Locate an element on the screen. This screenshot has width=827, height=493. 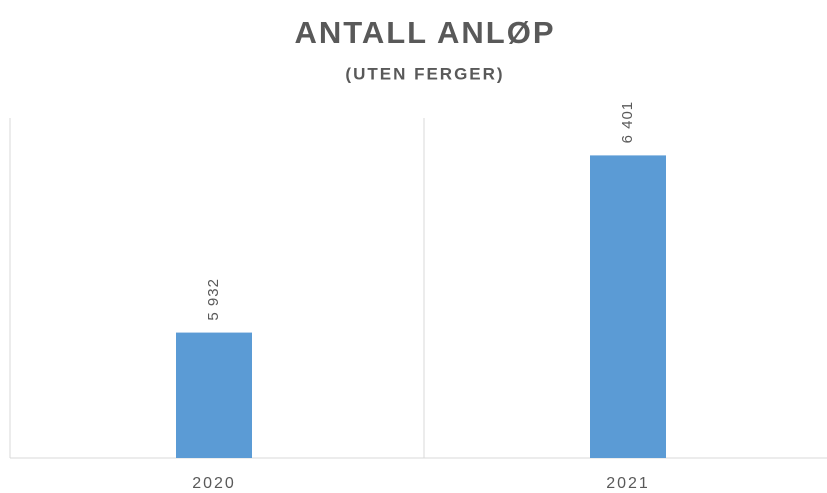
x-tick-label: 2020 is located at coordinates (214, 483).